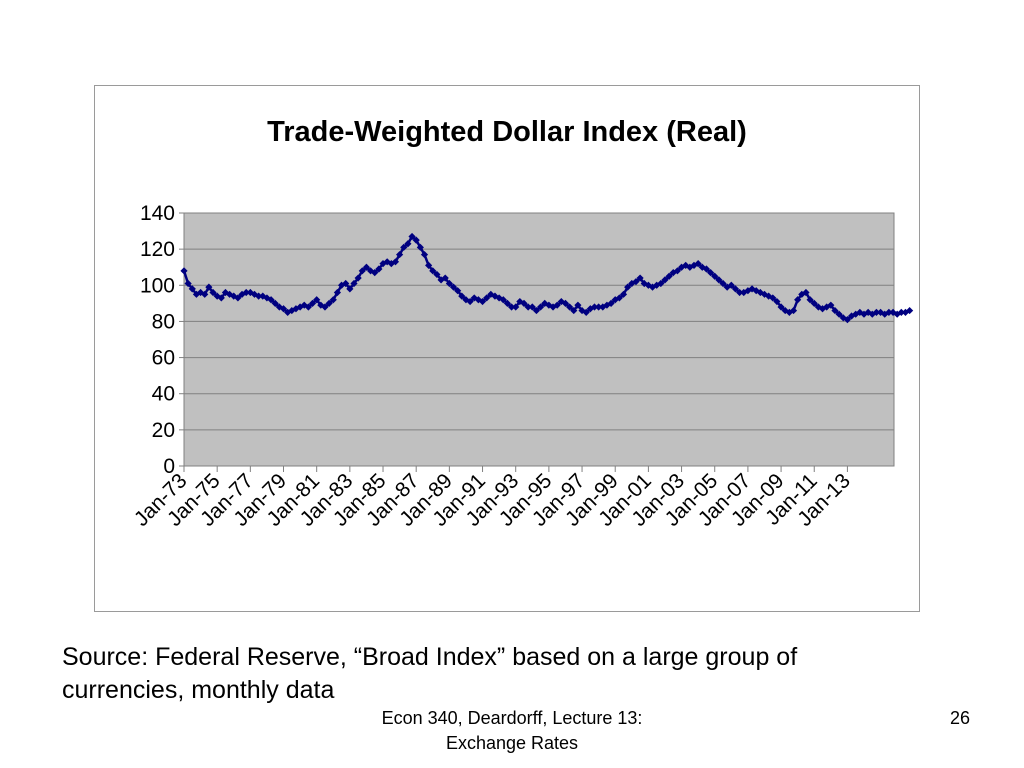 Image resolution: width=1024 pixels, height=768 pixels. I want to click on y-tick-label: 120, so click(157, 249).